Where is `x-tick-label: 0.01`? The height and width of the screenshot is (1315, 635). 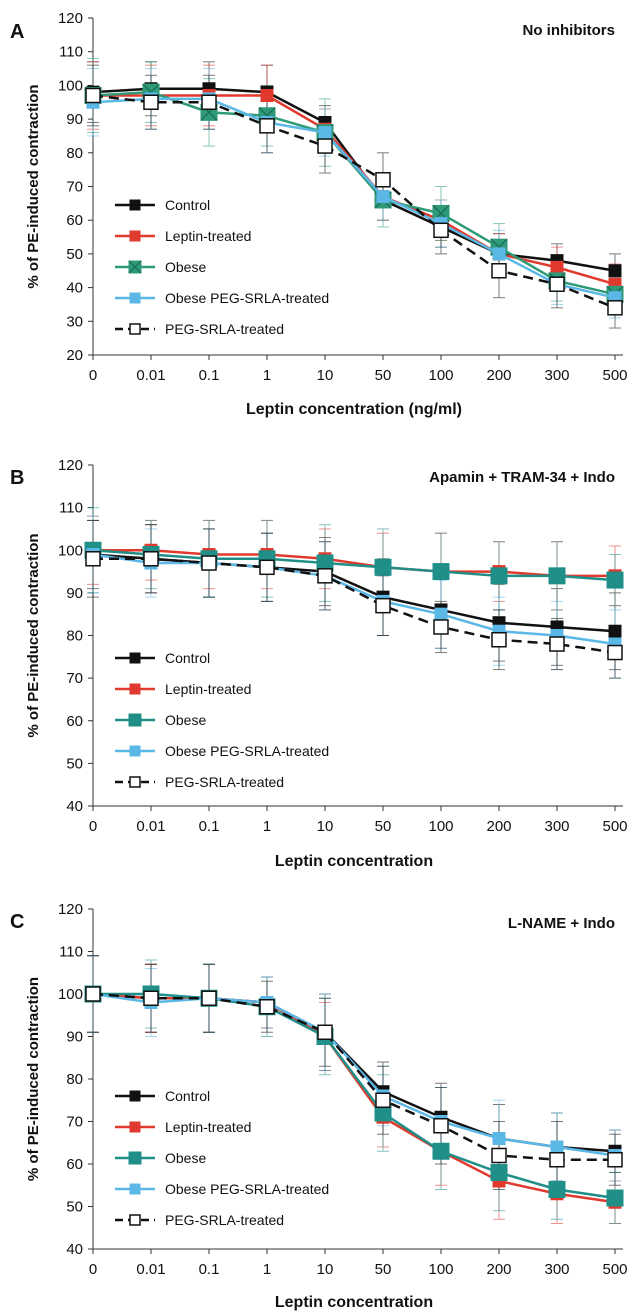 x-tick-label: 0.01 is located at coordinates (150, 375).